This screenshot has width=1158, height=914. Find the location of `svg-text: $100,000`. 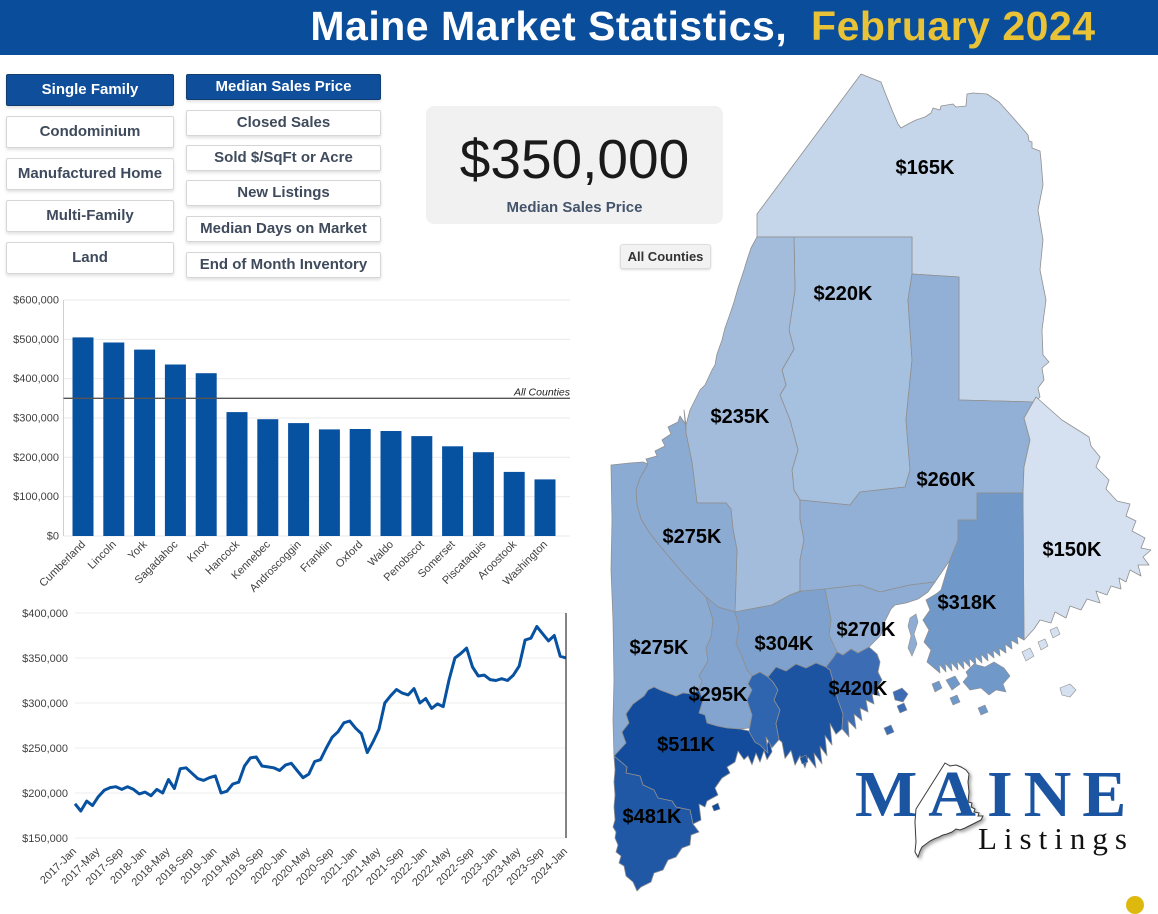

svg-text: $100,000 is located at coordinates (36, 497).